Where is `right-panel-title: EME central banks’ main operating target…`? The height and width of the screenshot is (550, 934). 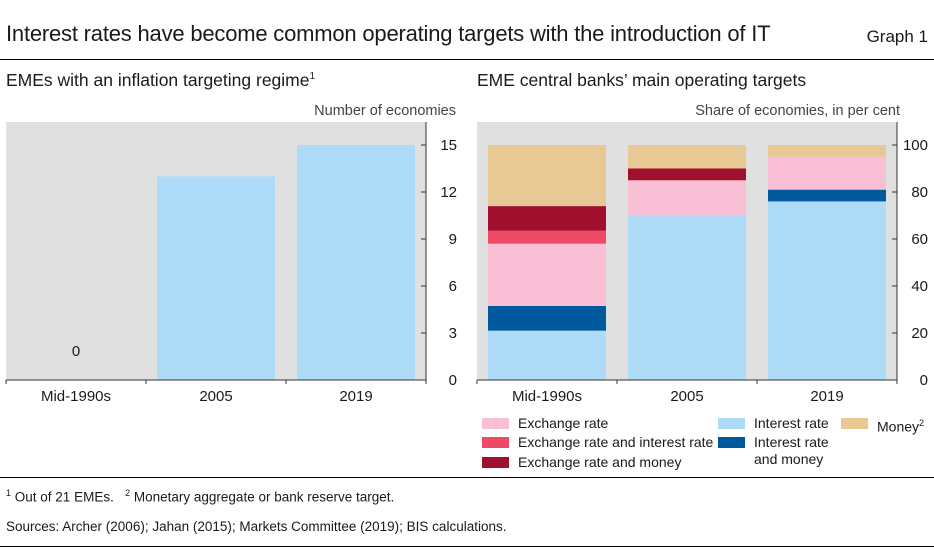
right-panel-title: EME central banks’ main operating target… is located at coordinates (642, 80).